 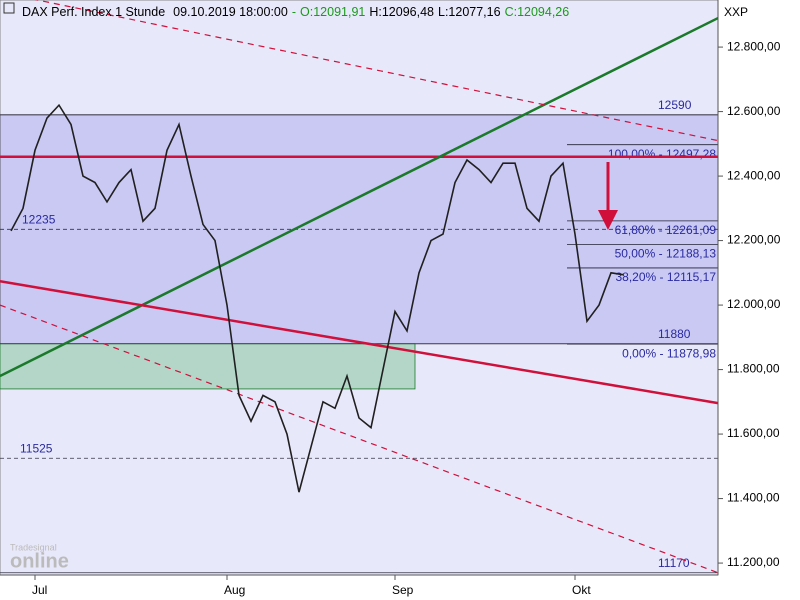 What do you see at coordinates (754, 46) in the screenshot?
I see `y-tick-label: 12.800,00` at bounding box center [754, 46].